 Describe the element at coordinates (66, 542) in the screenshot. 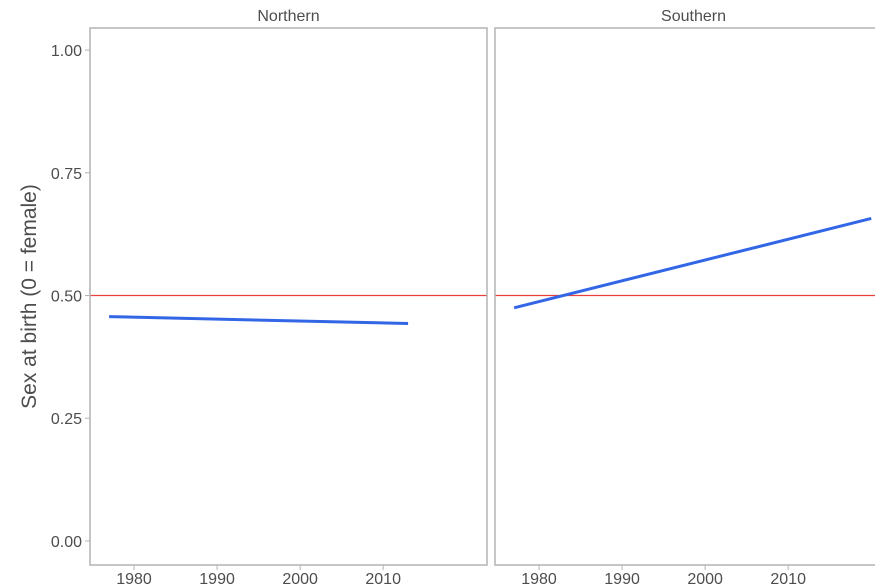

I see `y-tick-label: 0.00` at that location.